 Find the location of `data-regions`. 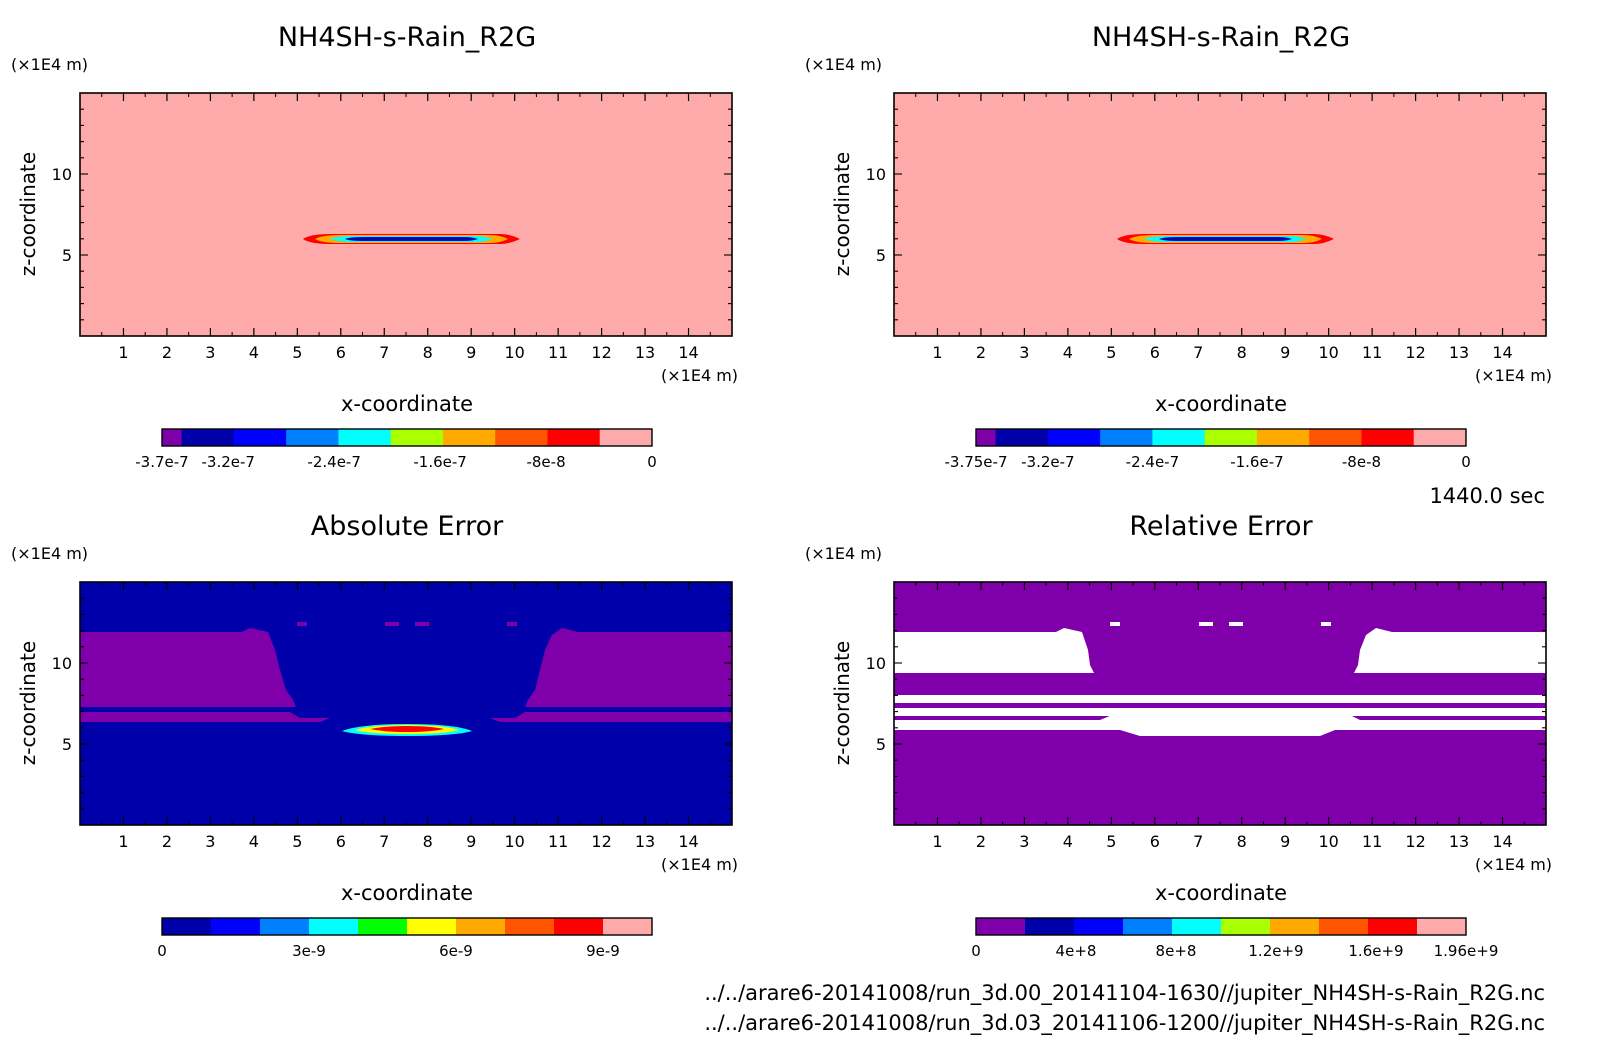

data-regions is located at coordinates (406, 672).